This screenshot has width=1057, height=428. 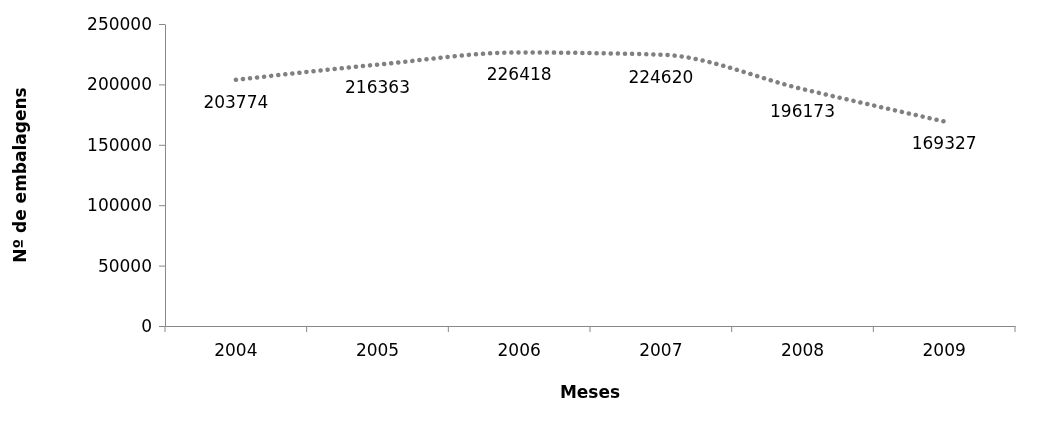 I want to click on y-tick-label: 50000, so click(x=124, y=265).